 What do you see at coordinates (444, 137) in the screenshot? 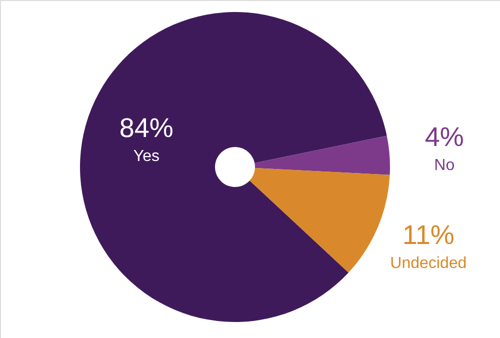
I see `data-label: 4%` at bounding box center [444, 137].